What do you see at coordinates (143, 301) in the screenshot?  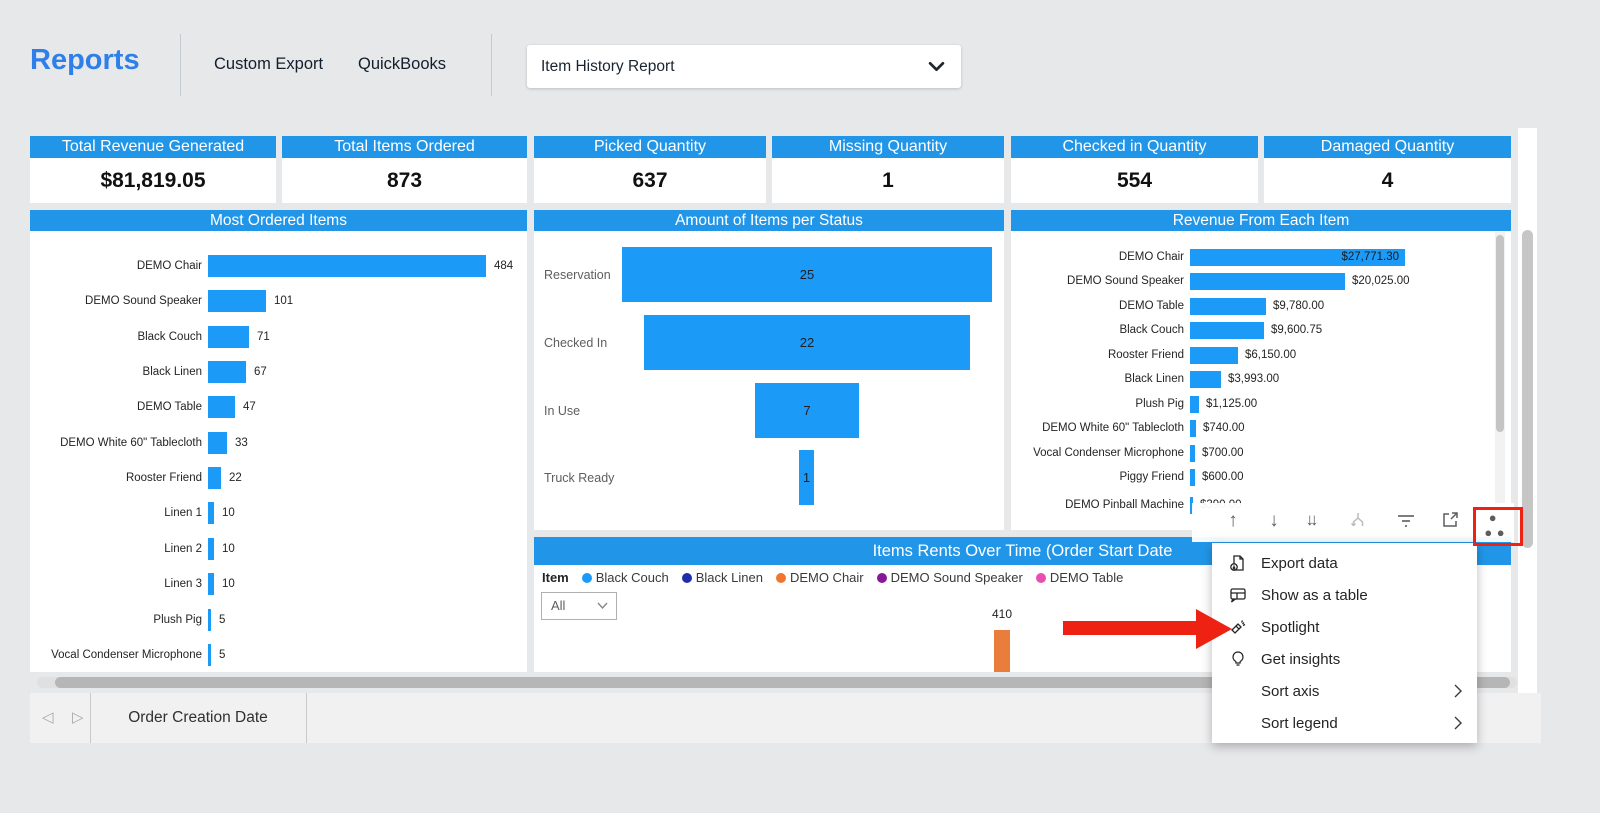 I see `category-label: DEMO Sound Speaker` at bounding box center [143, 301].